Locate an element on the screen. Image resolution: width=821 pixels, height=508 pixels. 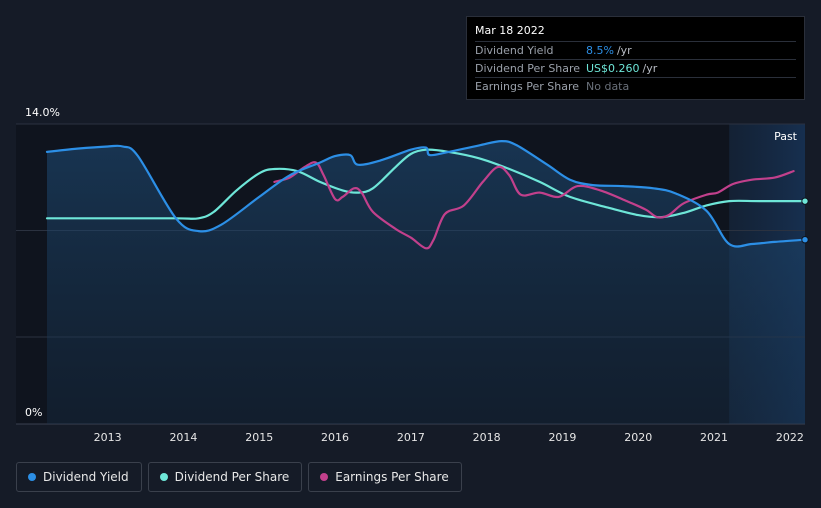
legend-item-earnings-per-share: Earnings Per Share is located at coordinates (385, 477).